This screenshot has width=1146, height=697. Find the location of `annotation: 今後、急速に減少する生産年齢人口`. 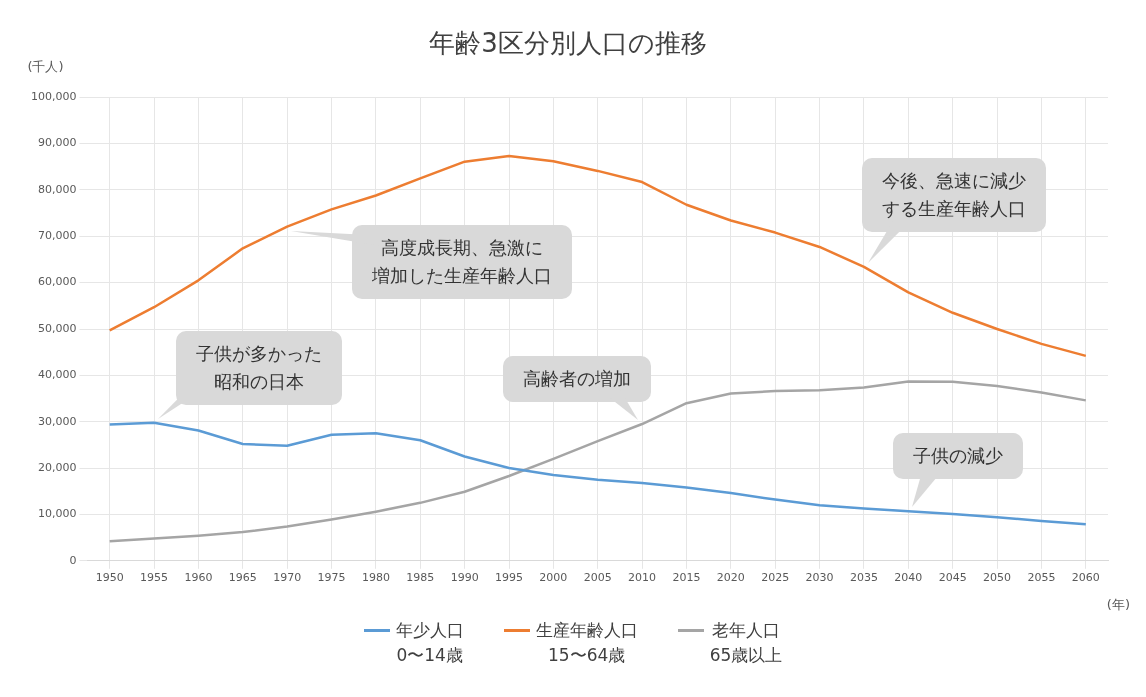

annotation: 今後、急速に減少する生産年齢人口 is located at coordinates (953, 194).